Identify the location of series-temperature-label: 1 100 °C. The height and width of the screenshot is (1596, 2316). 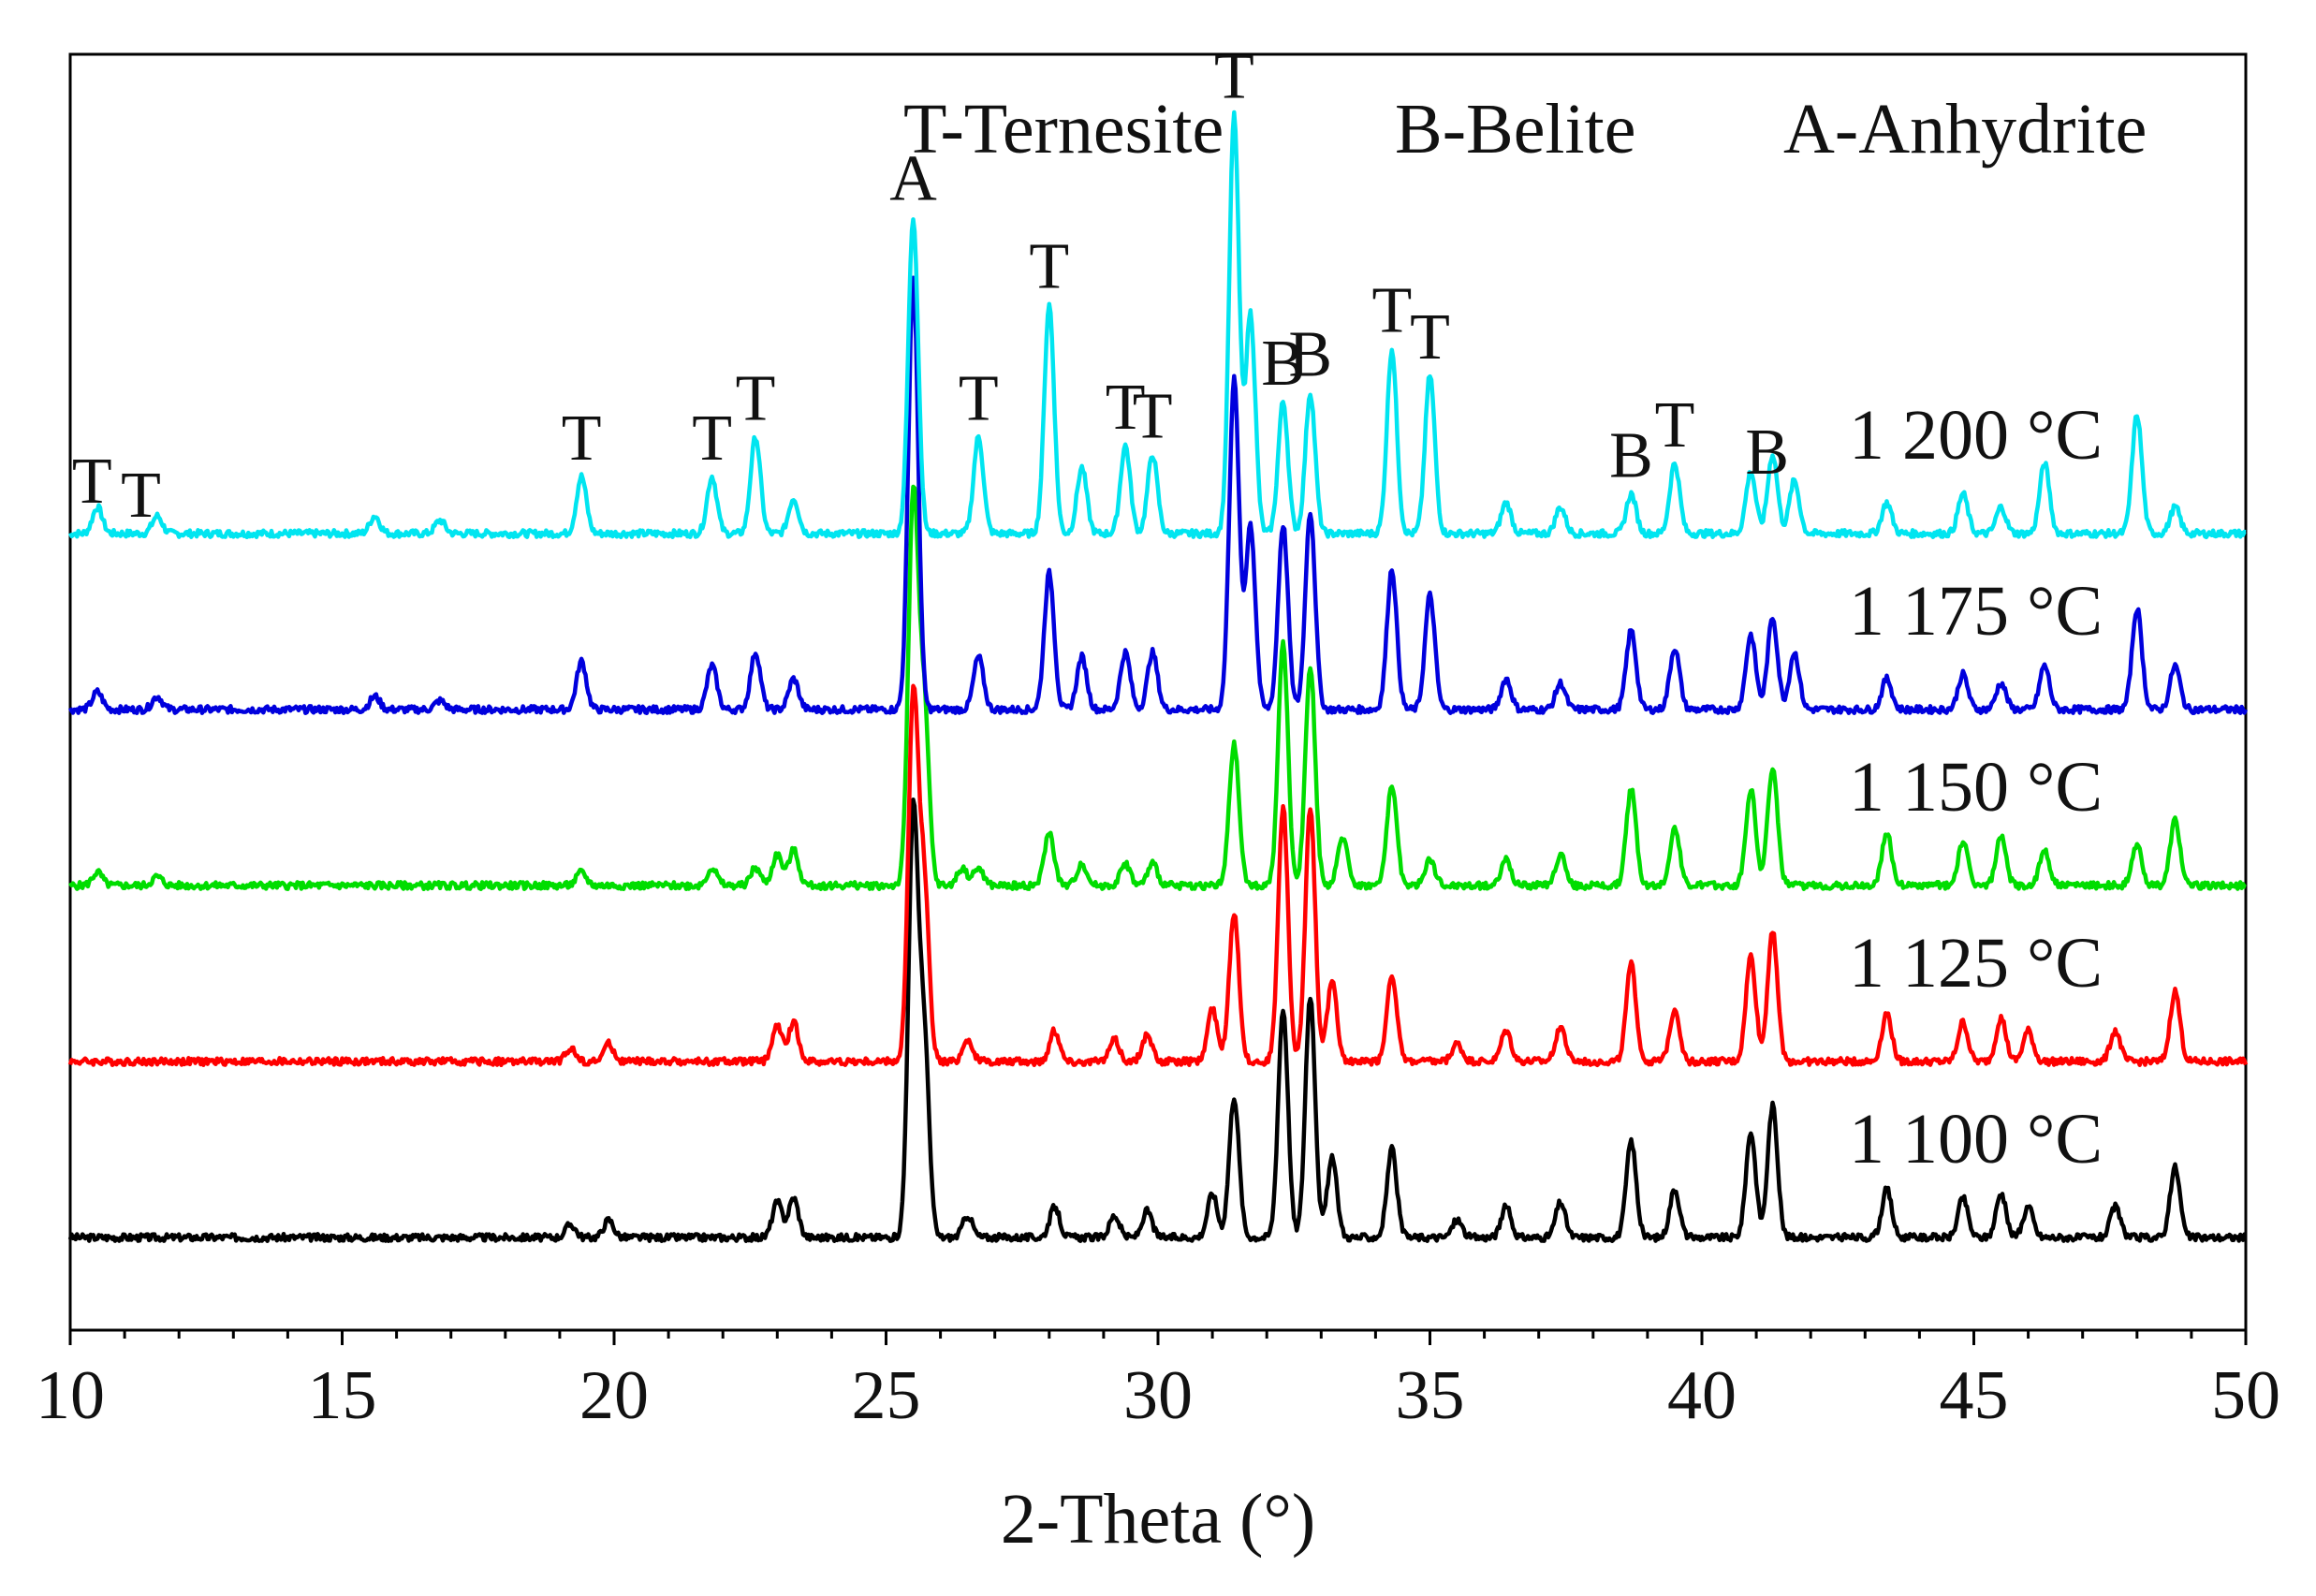
(1976, 1139).